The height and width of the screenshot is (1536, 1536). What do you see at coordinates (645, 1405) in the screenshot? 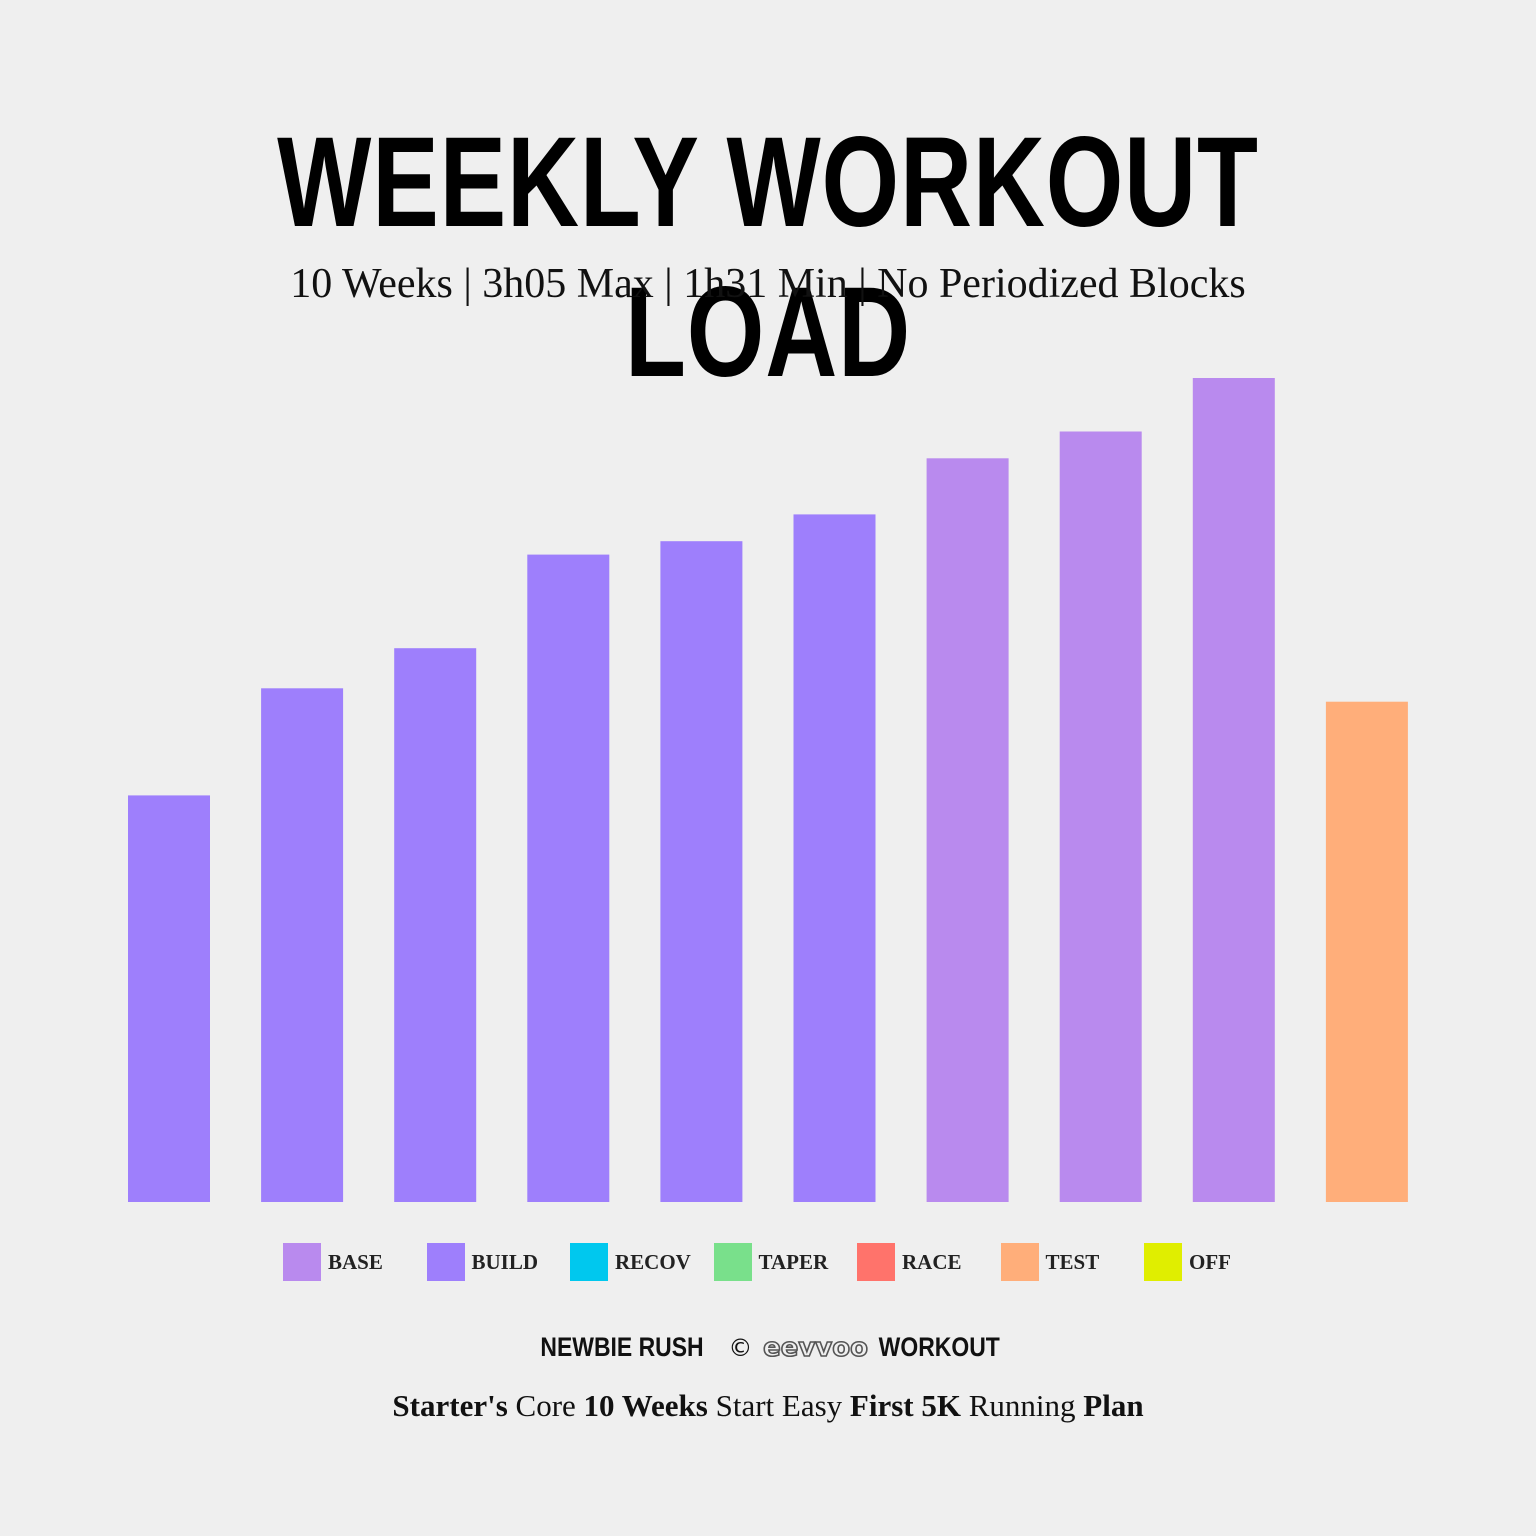
I see `caption-part: 10 Weeks` at bounding box center [645, 1405].